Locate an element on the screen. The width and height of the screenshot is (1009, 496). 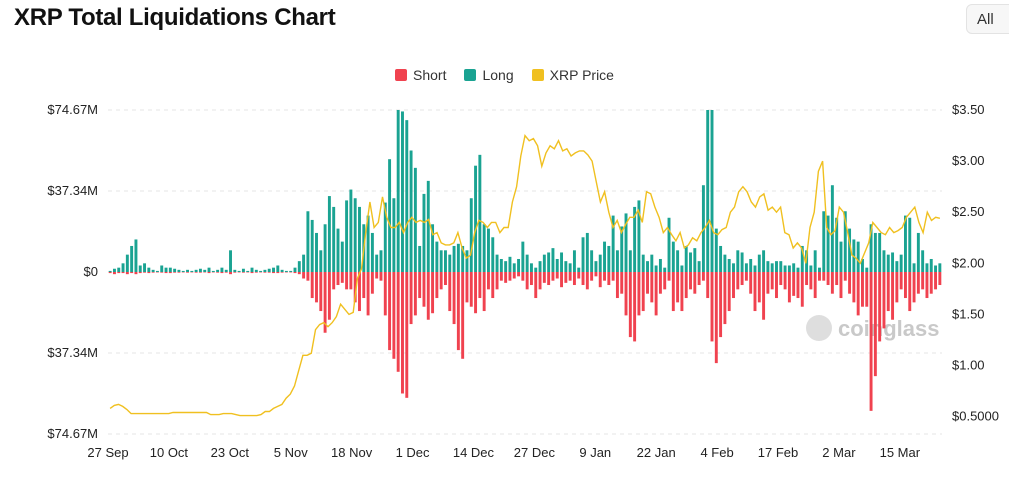
x-tick-label: 18 Nov is located at coordinates (352, 452).